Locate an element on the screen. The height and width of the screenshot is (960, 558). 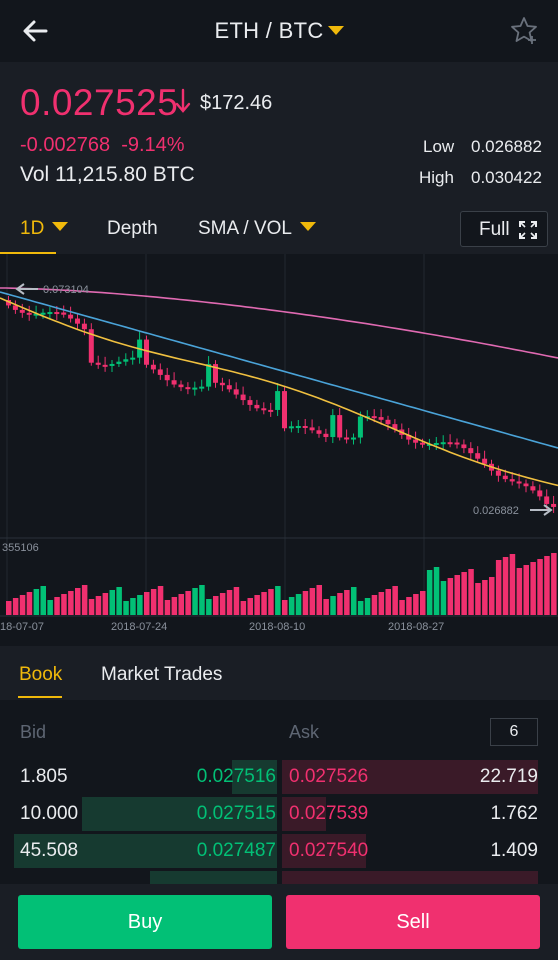
depth-selector: 6 is located at coordinates (514, 732).